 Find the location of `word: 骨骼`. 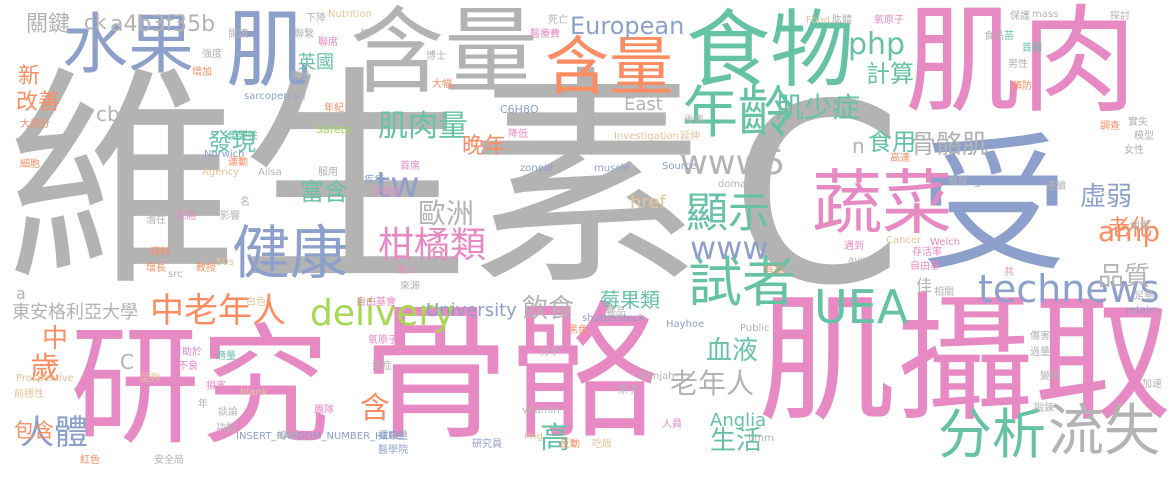

word: 骨骼 is located at coordinates (510, 374).